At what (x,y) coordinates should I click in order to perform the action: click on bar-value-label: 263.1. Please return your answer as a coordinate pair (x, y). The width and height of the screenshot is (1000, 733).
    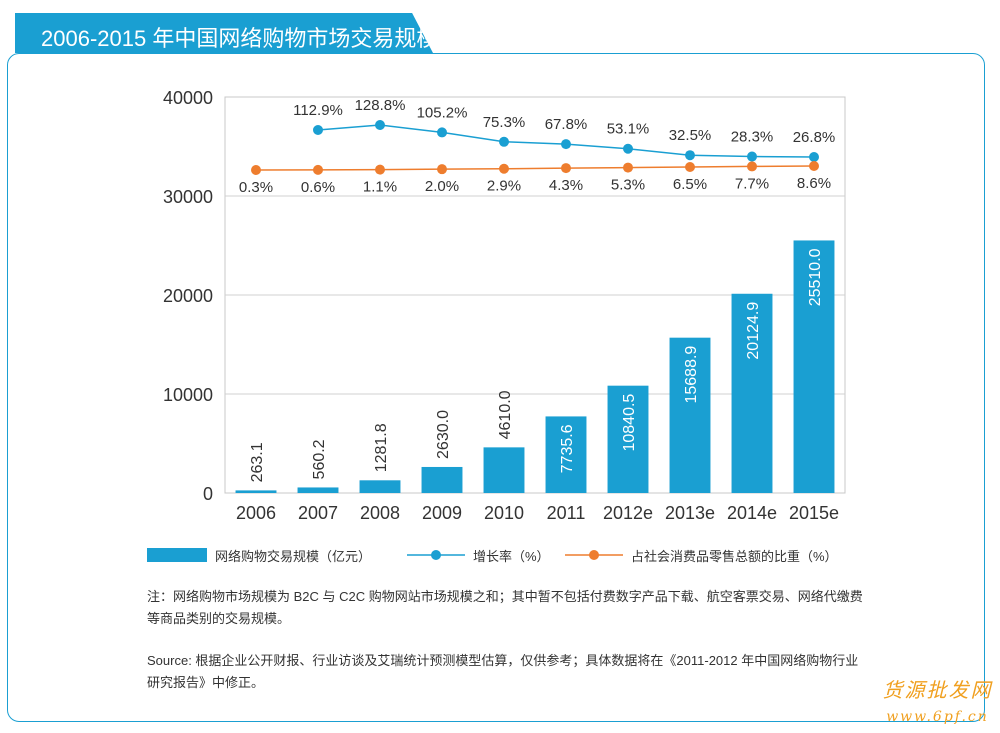
    Looking at the image, I should click on (257, 462).